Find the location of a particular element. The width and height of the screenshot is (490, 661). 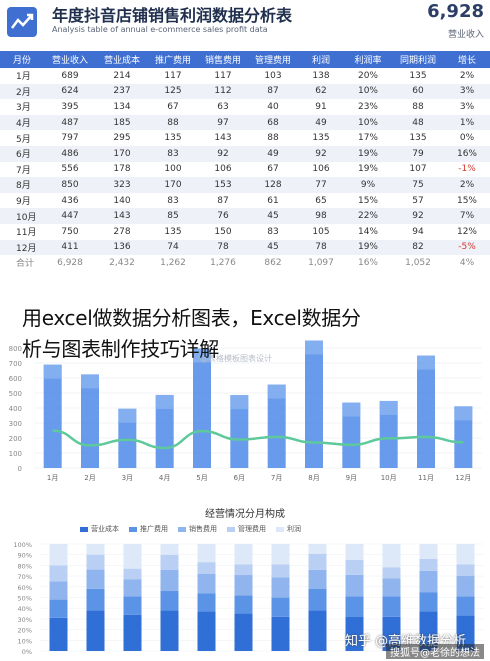

table-cell: 5月 is located at coordinates (23, 139).